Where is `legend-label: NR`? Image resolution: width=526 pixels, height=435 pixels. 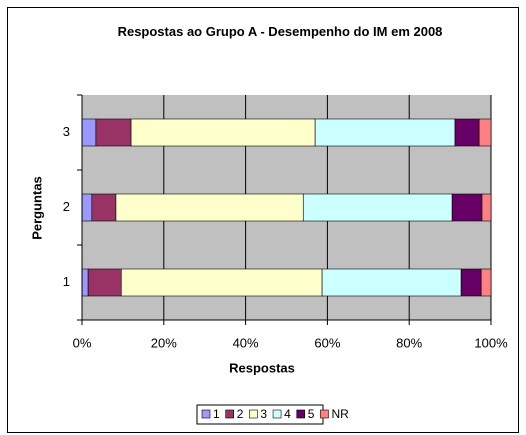
legend-label: NR is located at coordinates (340, 414).